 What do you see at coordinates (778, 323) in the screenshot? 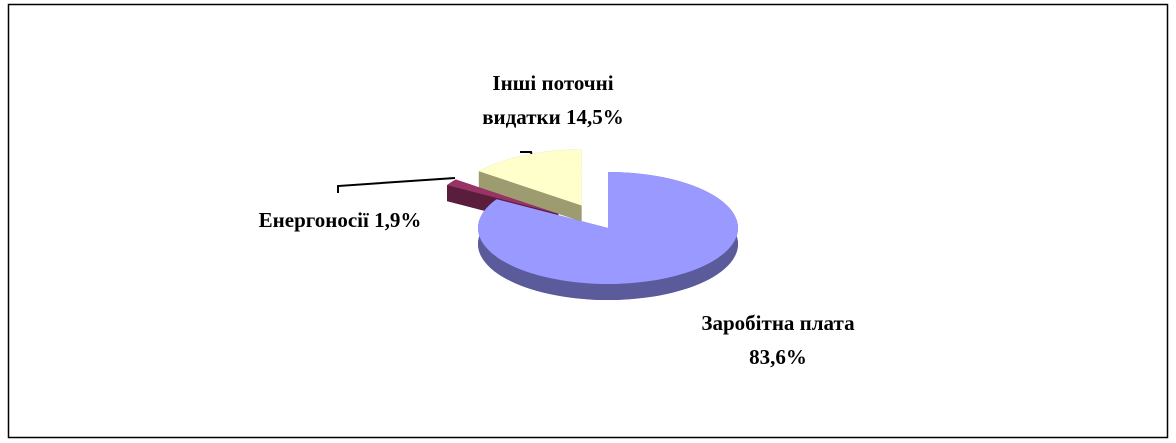
I see `category-label: Заробітна плата` at bounding box center [778, 323].